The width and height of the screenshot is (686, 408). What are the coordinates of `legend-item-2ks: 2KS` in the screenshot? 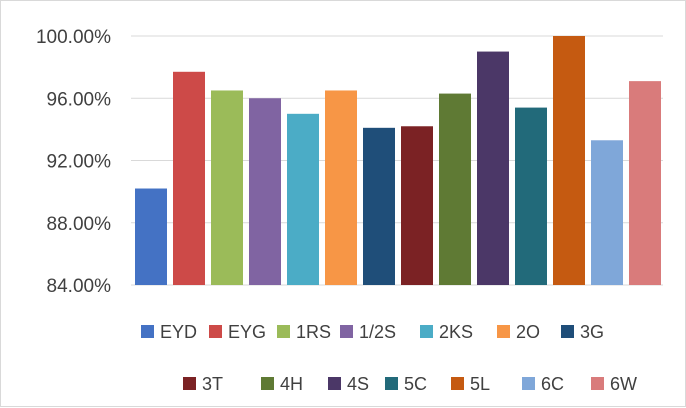 It's located at (446, 332).